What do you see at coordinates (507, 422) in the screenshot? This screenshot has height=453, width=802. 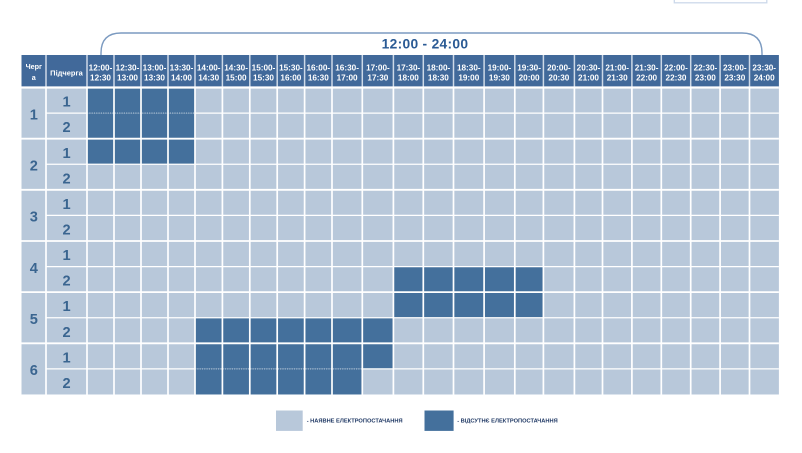 I see `svg-text: - ВІДСУТНЄ ЕЛЕКТРОПОСТАЧАННЯ` at bounding box center [507, 422].